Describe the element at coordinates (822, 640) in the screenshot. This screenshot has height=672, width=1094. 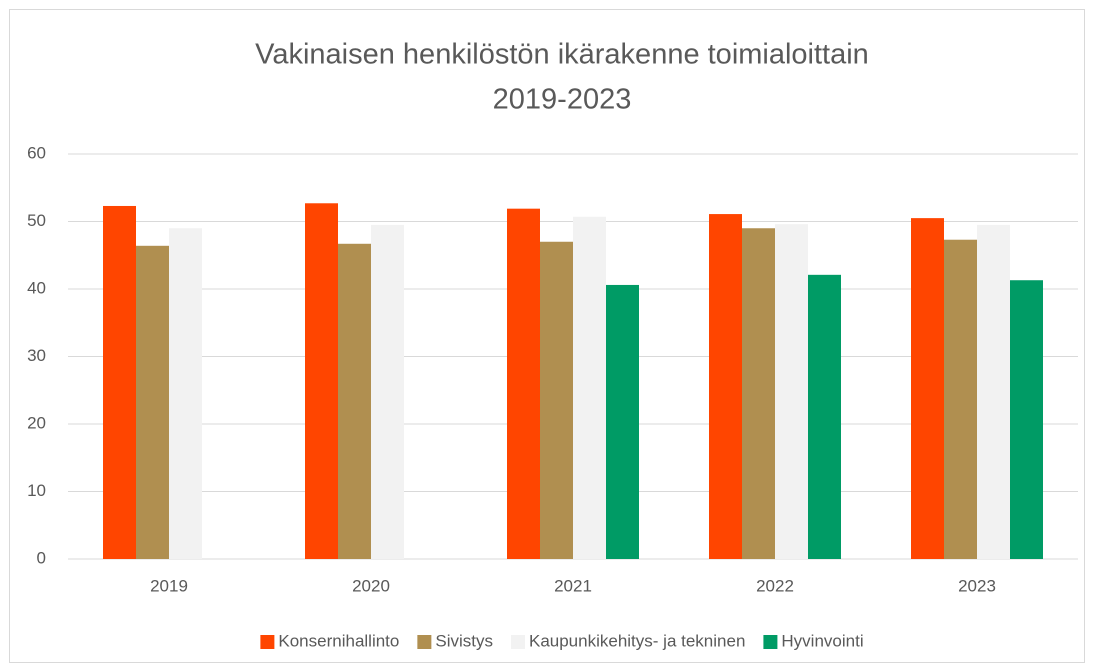
I see `legend-label: Hyvinvointi` at that location.